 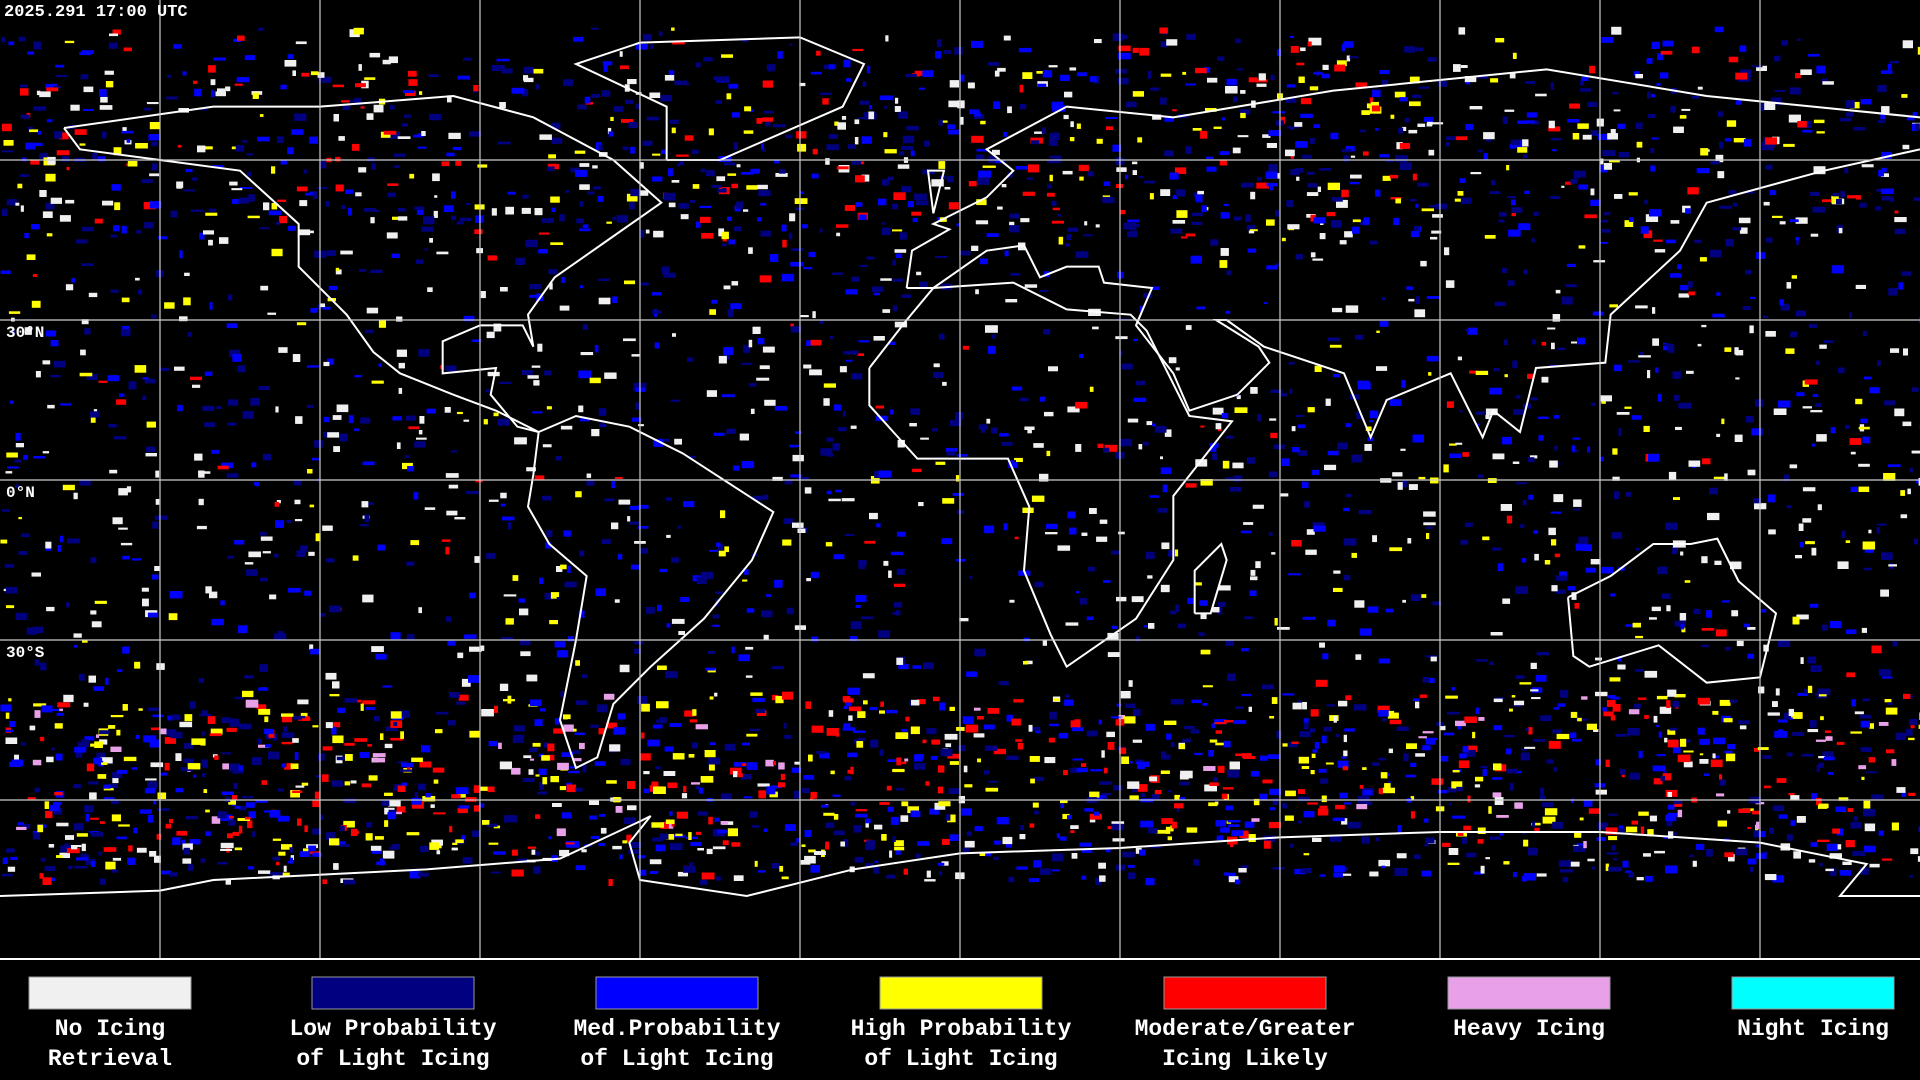 What do you see at coordinates (25, 493) in the screenshot?
I see `latitude-labels: 30°N0°N30°S` at bounding box center [25, 493].